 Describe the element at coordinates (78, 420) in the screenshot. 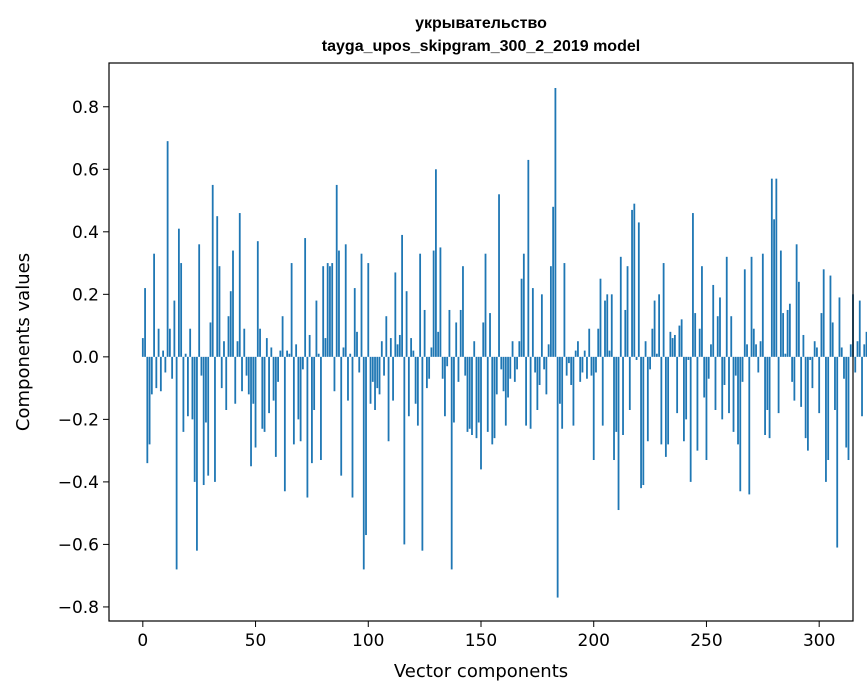

I see `y-tick-label: −0.2` at that location.